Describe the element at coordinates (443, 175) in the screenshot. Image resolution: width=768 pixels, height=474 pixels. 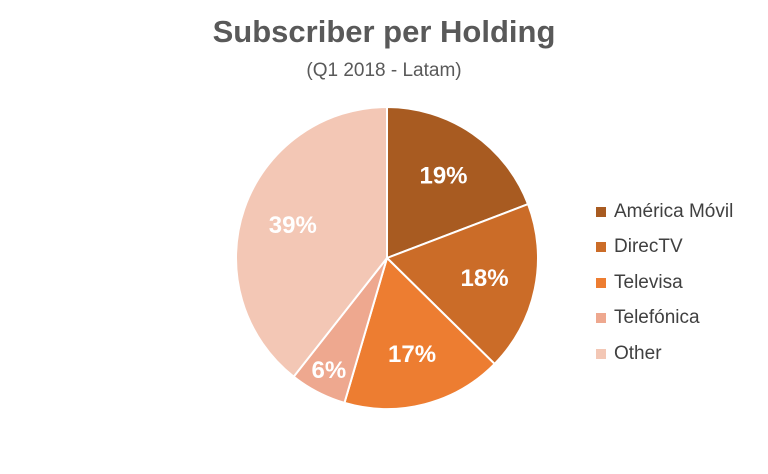
I see `pie-slice-label: 19%` at that location.